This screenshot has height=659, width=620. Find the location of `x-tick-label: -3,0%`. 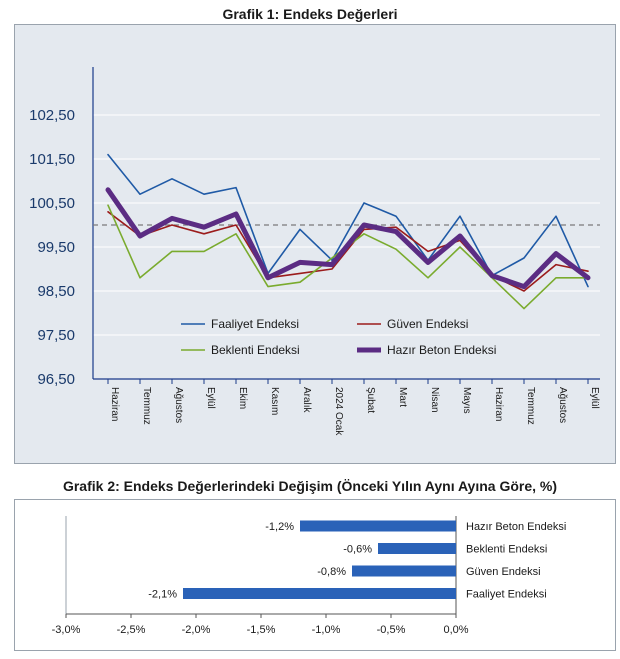

x-tick-label: -3,0% is located at coordinates (66, 630).